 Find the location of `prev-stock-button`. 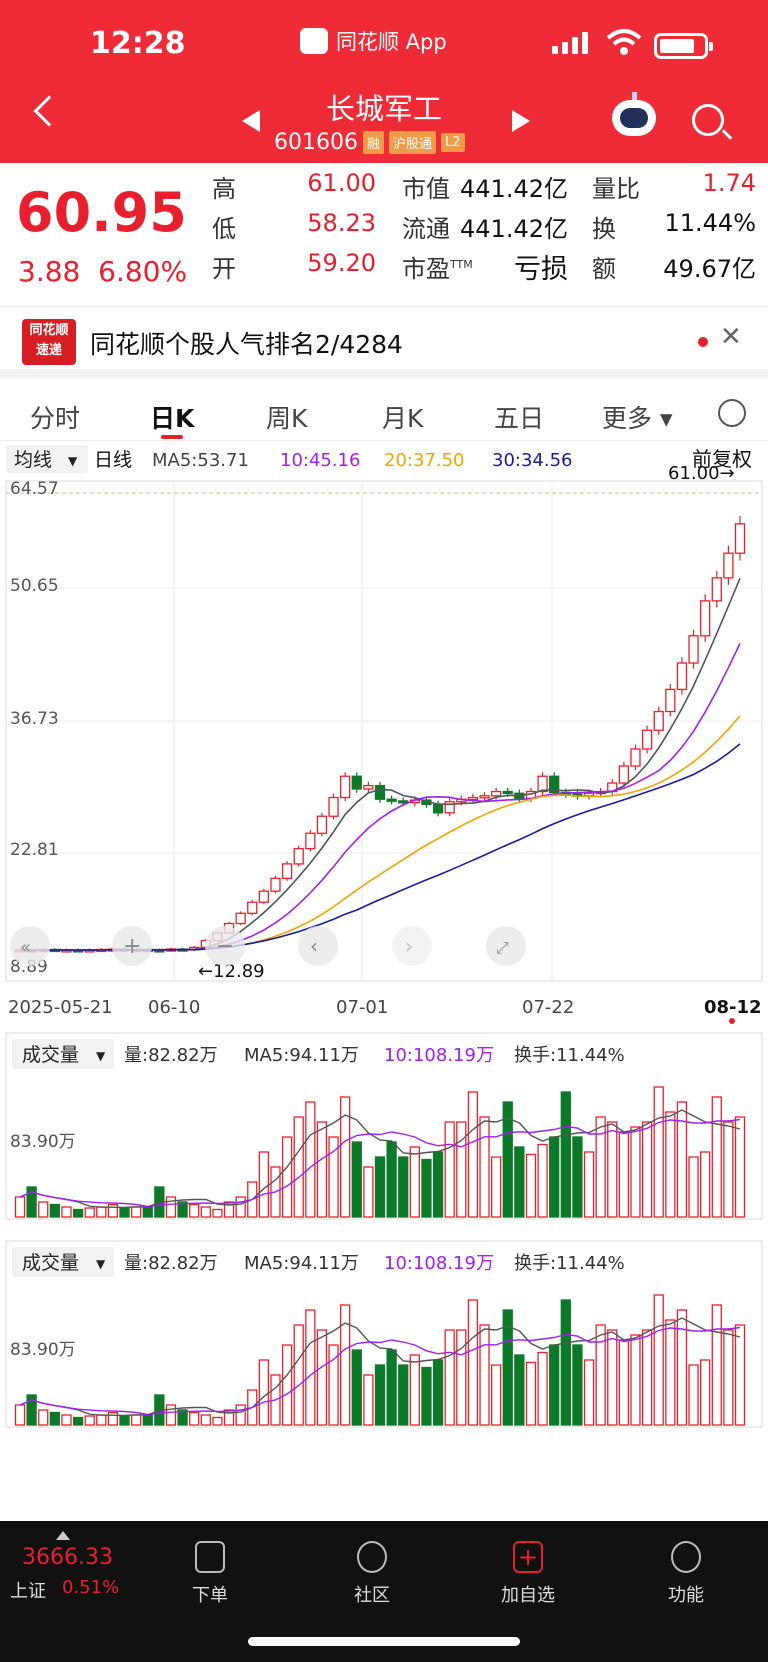

prev-stock-button is located at coordinates (251, 121).